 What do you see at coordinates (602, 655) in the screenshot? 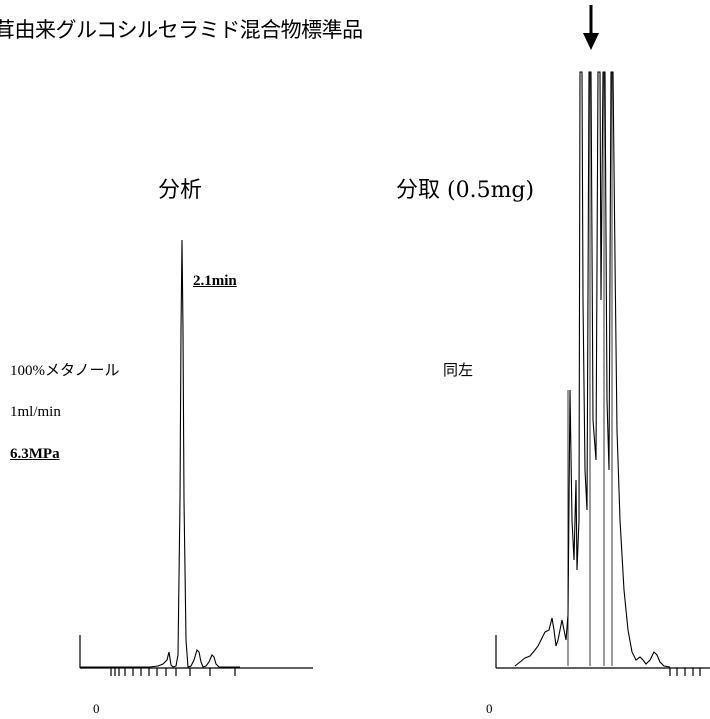
I see `prep-axes` at bounding box center [602, 655].